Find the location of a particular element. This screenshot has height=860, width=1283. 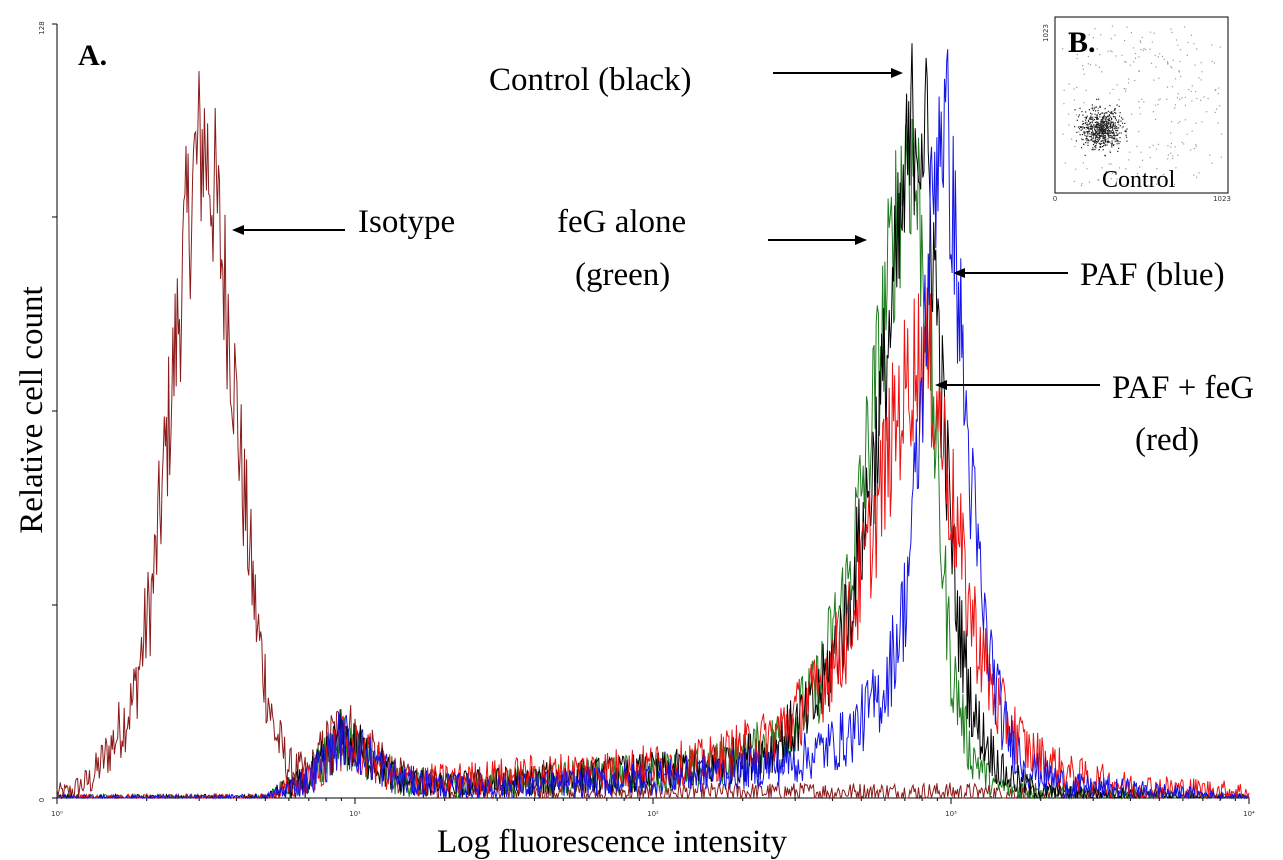

inset-y-tick-max: 1023 is located at coordinates (1046, 33).